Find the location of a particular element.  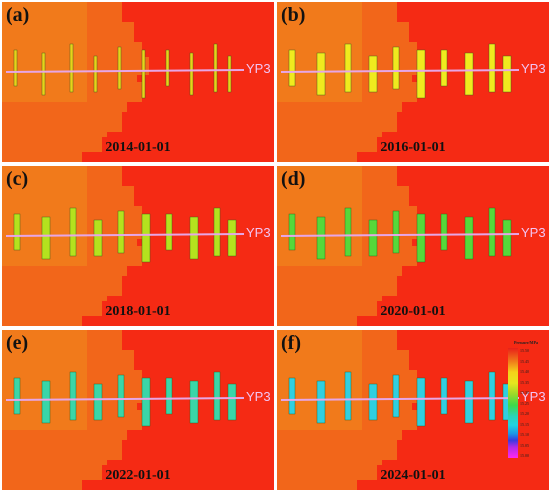

panel-date: 2022-01-01 is located at coordinates (138, 475).